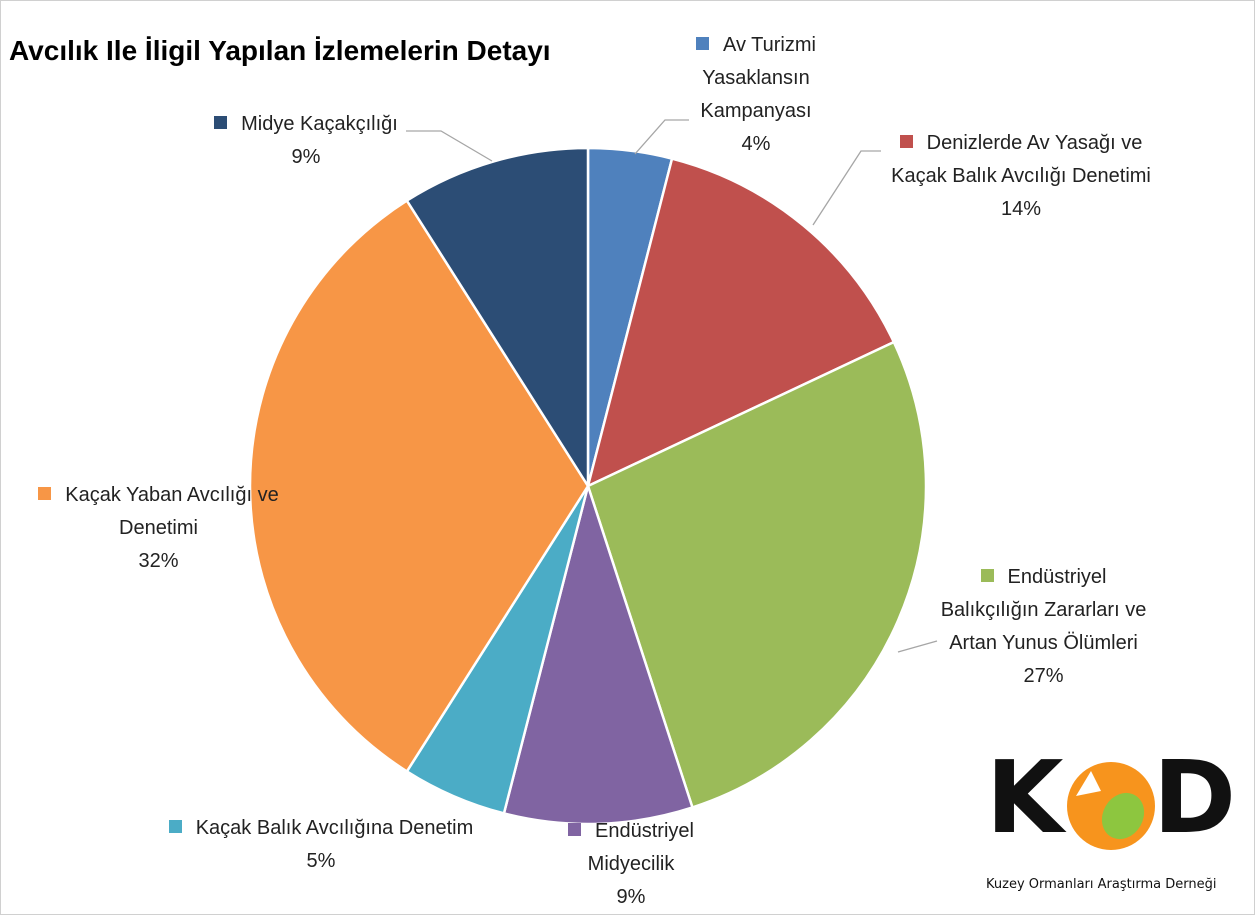  Describe the element at coordinates (1195, 797) in the screenshot. I see `logo-letter: D` at that location.